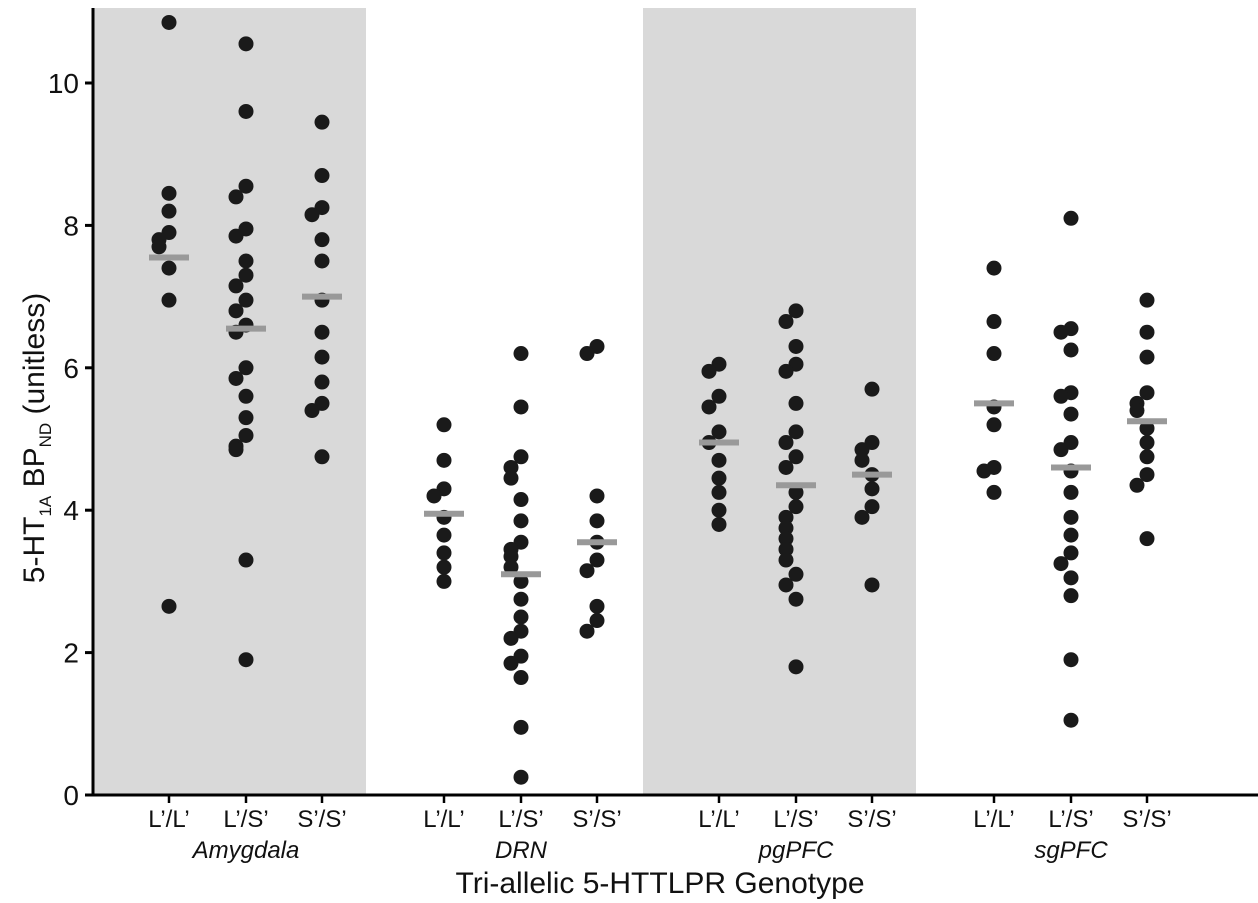 The image size is (1258, 903). Describe the element at coordinates (596, 819) in the screenshot. I see `x-tick-label-drn-3: S’/S’` at that location.